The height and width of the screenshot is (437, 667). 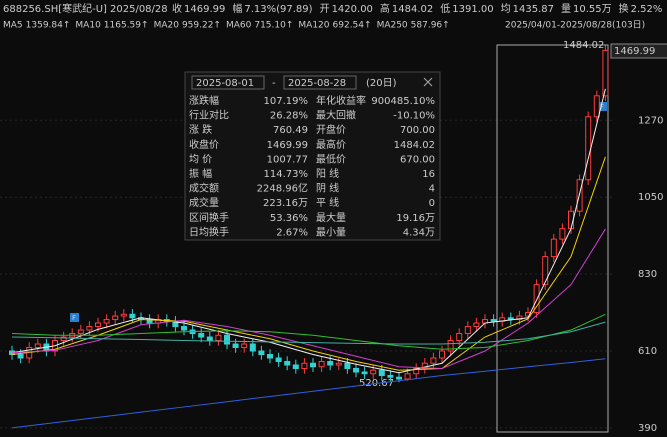 I want to click on header-value: 7.13%(97.89), so click(x=278, y=9).